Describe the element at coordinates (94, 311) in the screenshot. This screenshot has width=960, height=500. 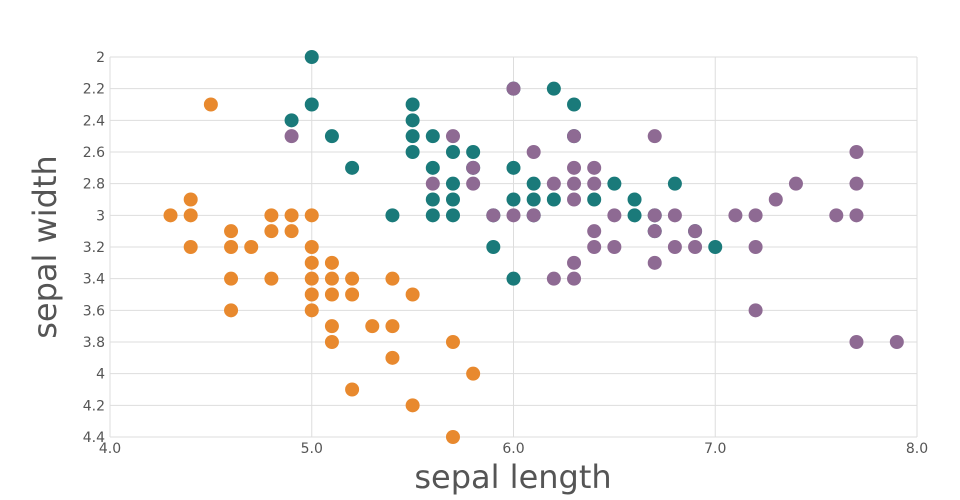
I see `y-tick-label: 3.6` at that location.